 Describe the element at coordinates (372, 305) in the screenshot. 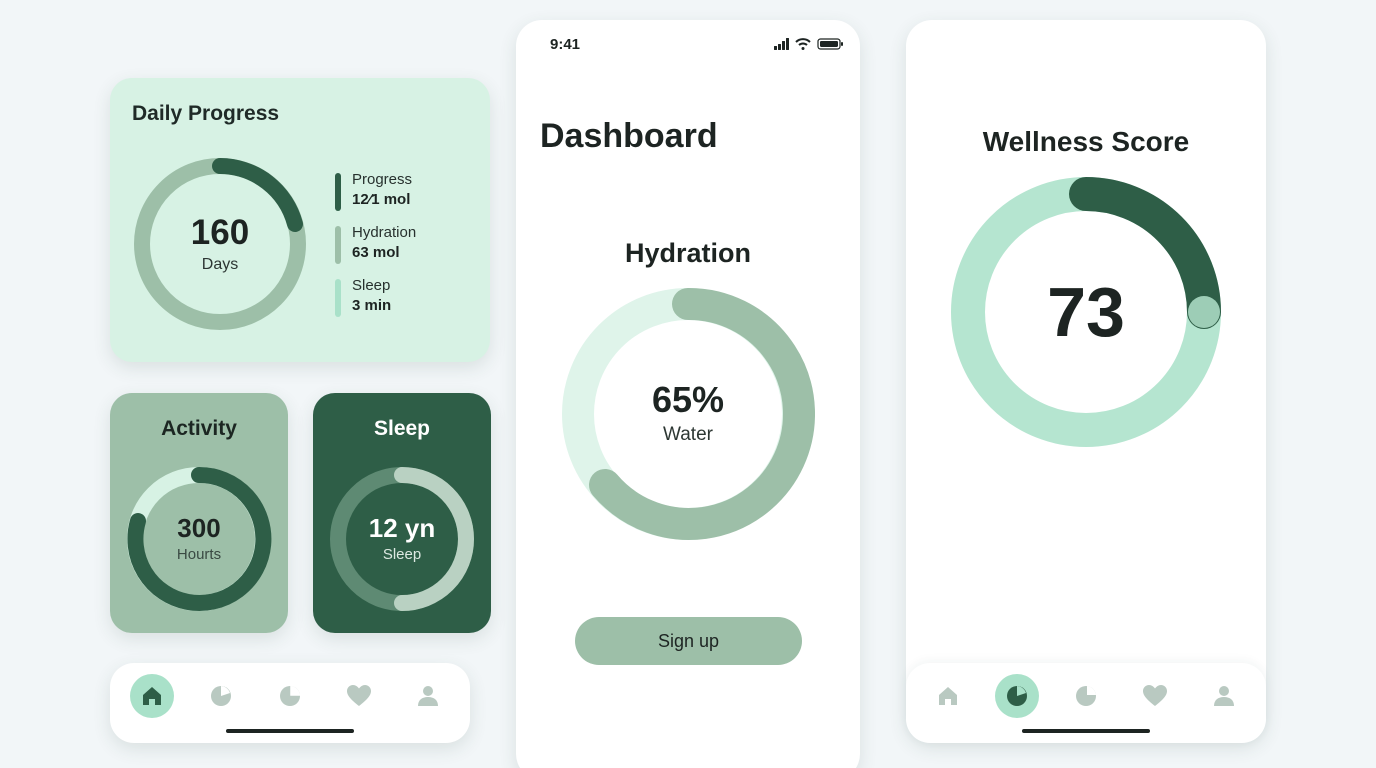

I see `legend-value: 3 min` at that location.